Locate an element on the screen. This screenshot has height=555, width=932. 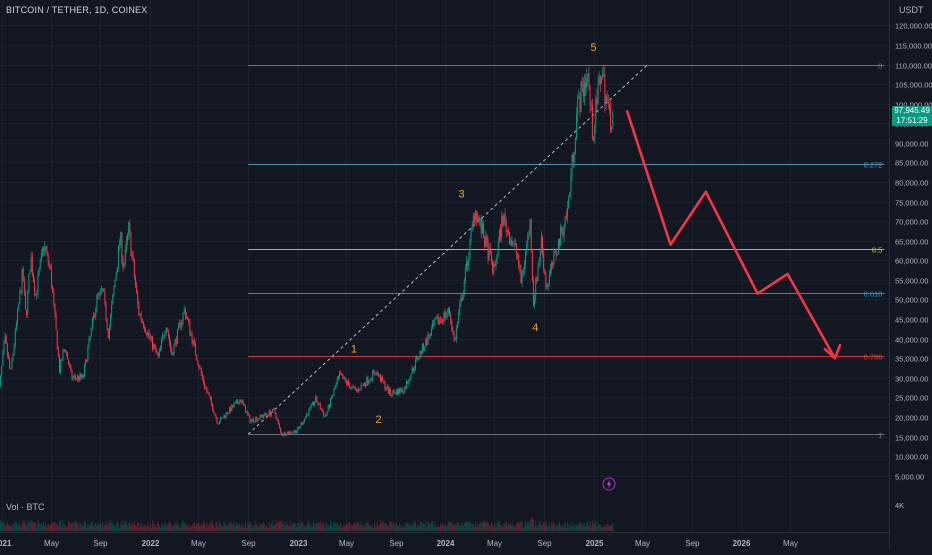
lightning-icon is located at coordinates (609, 484).